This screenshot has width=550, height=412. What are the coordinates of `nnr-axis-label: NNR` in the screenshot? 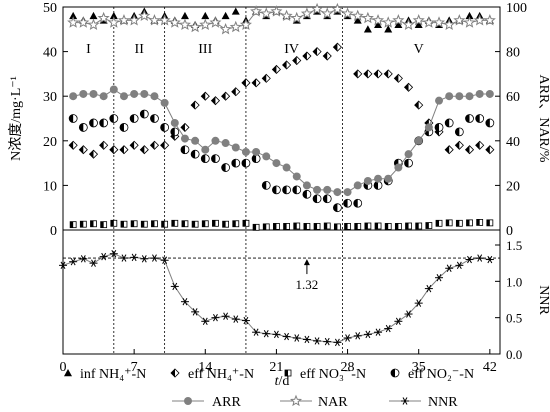 It's located at (543, 300).